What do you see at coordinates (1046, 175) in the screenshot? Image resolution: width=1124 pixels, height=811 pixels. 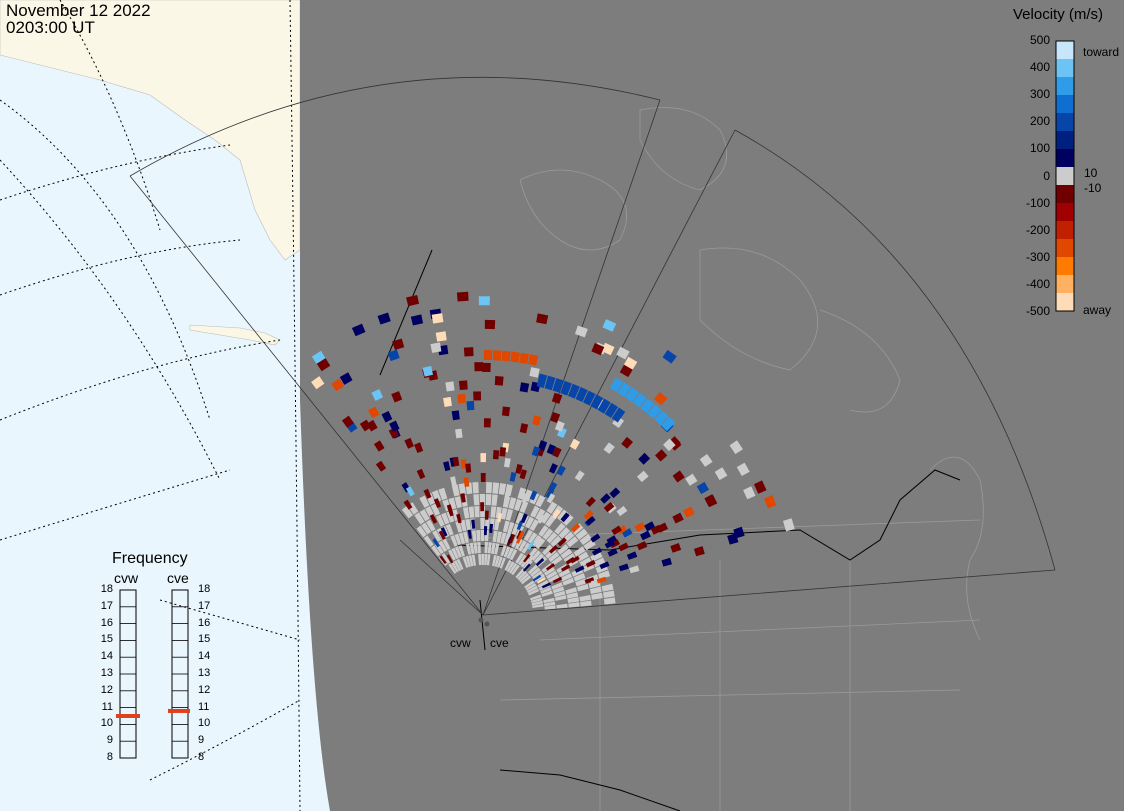 I see `colorbar-tick-label: 0` at bounding box center [1046, 175].